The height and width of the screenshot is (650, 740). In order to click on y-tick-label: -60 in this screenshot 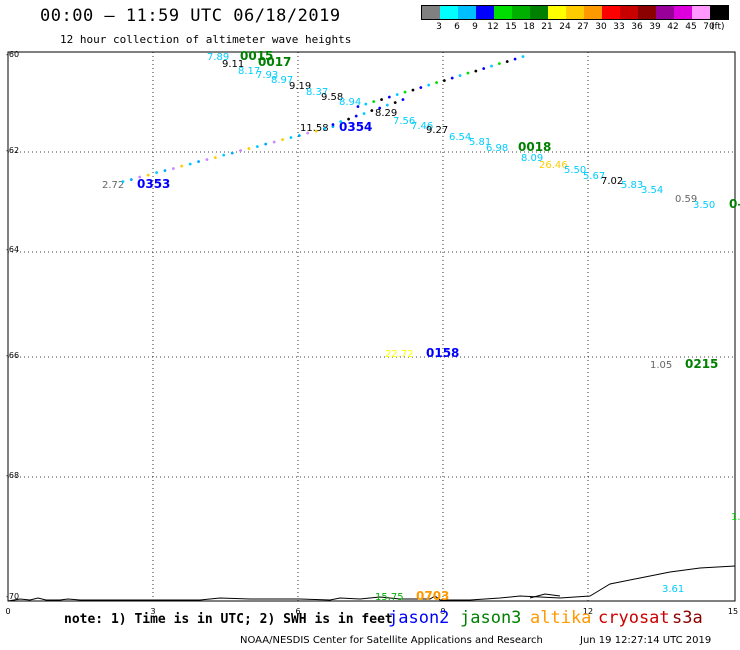, I will do `click(12, 54)`.